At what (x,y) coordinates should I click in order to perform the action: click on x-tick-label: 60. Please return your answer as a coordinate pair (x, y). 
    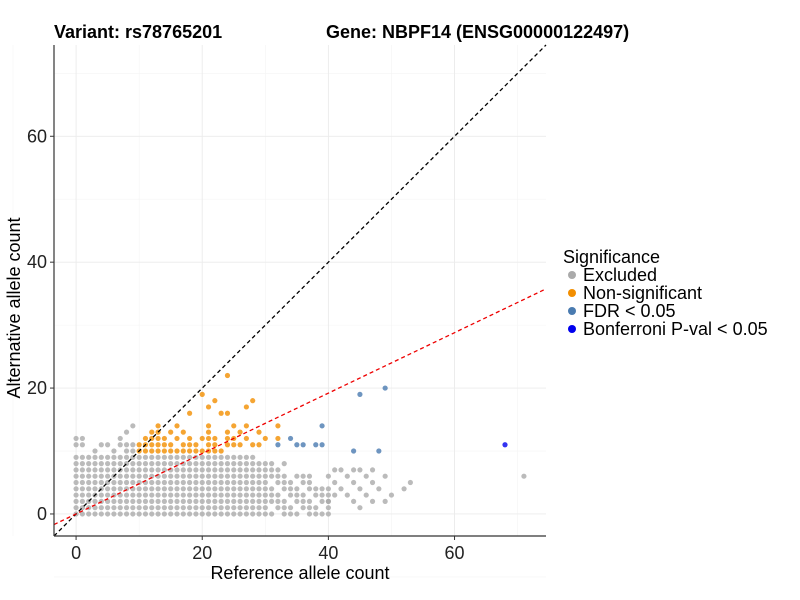
    Looking at the image, I should click on (455, 553).